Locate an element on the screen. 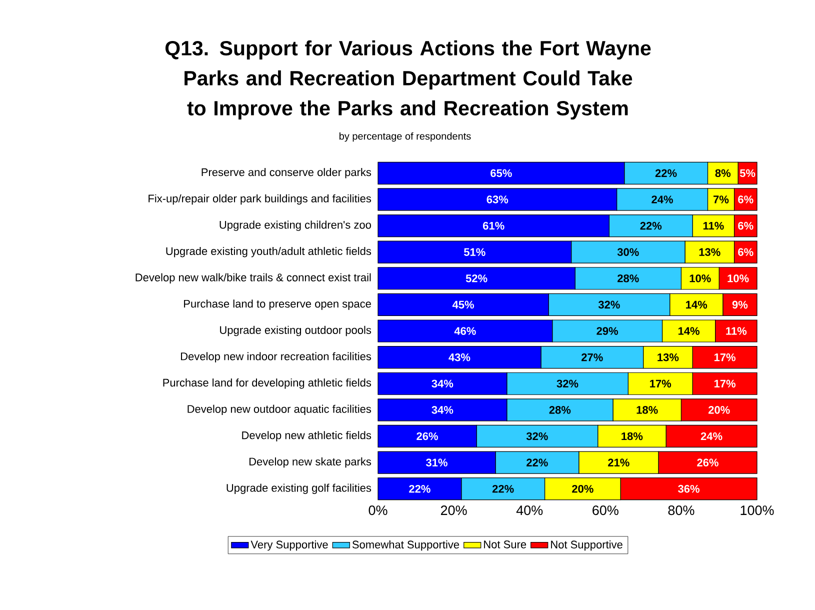  data-label: 43% is located at coordinates (459, 357).